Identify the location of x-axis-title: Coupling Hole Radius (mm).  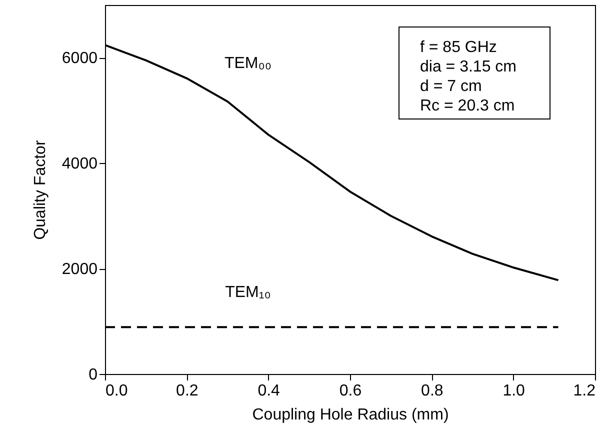
(350, 415).